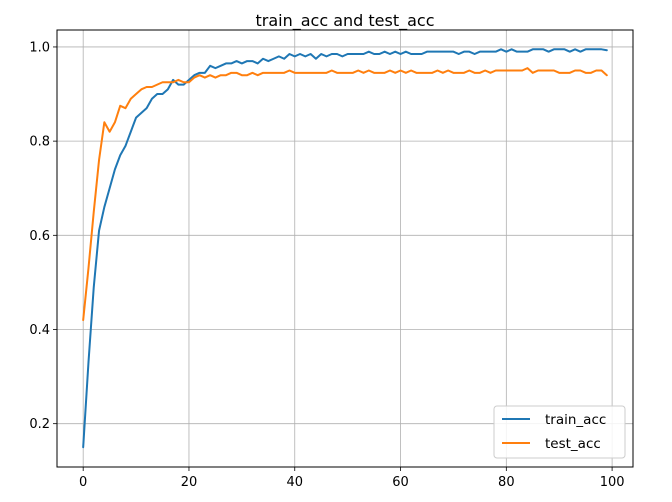  What do you see at coordinates (506, 482) in the screenshot?
I see `x-tick-label: 80` at bounding box center [506, 482].